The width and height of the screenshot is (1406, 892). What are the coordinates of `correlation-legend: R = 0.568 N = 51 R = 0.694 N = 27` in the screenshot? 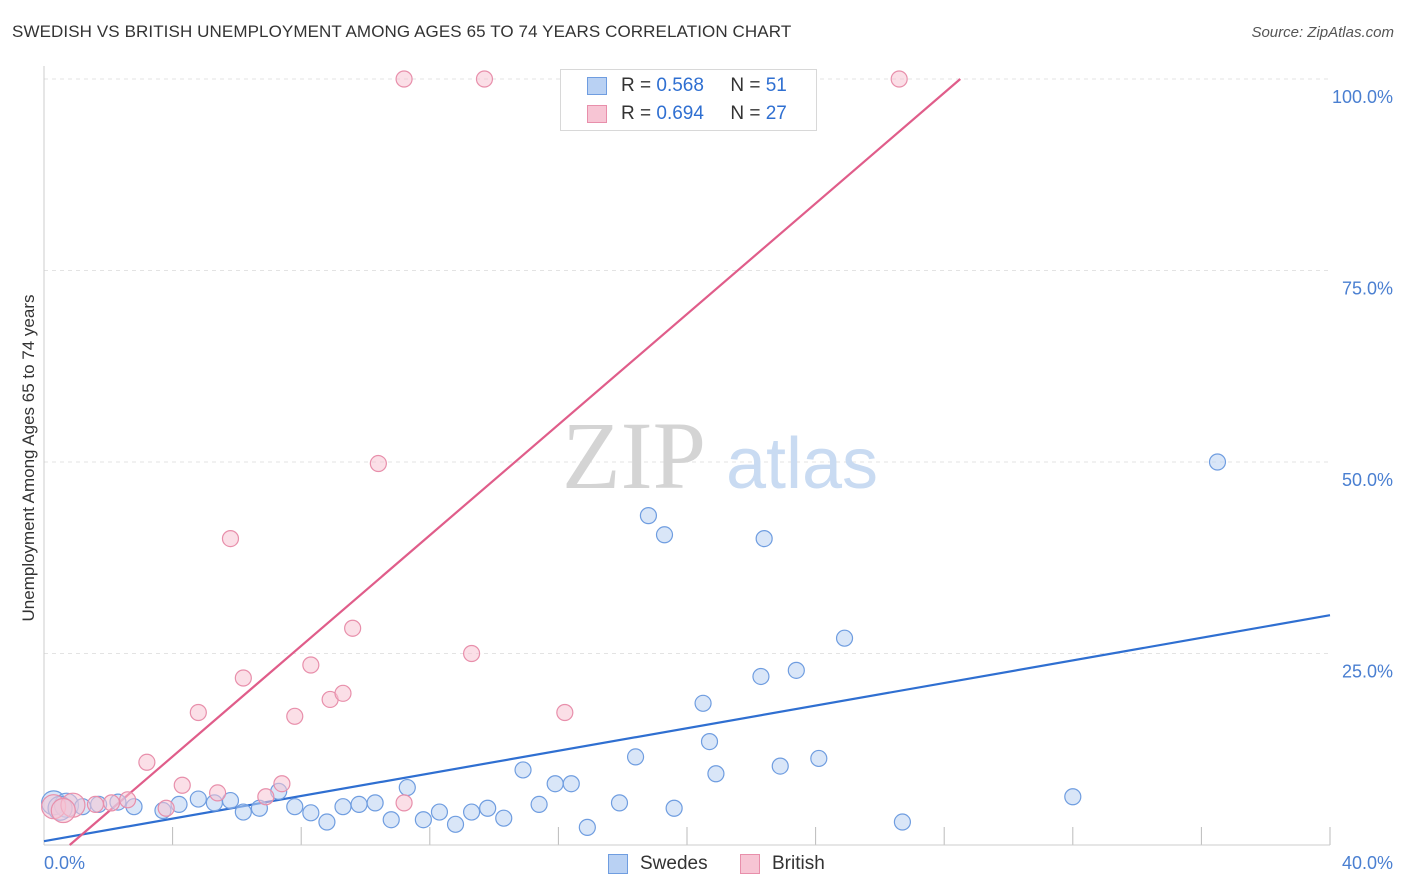 It's located at (688, 100).